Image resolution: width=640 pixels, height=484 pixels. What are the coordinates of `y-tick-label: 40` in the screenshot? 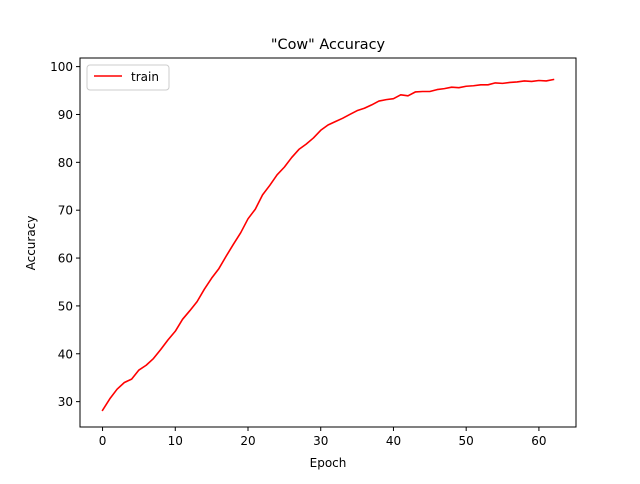 It's located at (65, 354).